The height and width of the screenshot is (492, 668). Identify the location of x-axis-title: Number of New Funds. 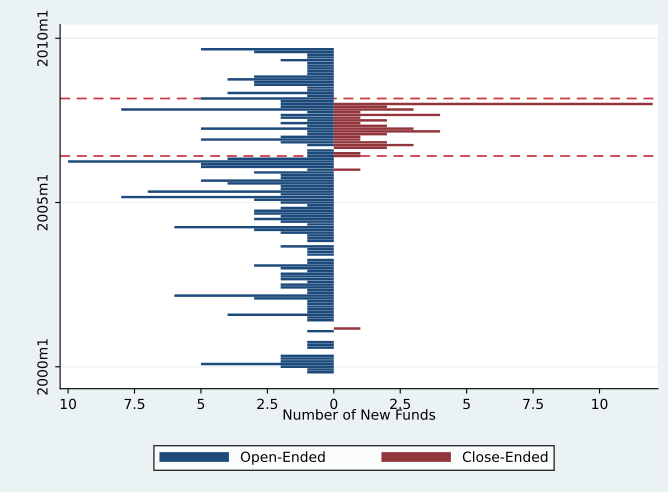
(360, 414).